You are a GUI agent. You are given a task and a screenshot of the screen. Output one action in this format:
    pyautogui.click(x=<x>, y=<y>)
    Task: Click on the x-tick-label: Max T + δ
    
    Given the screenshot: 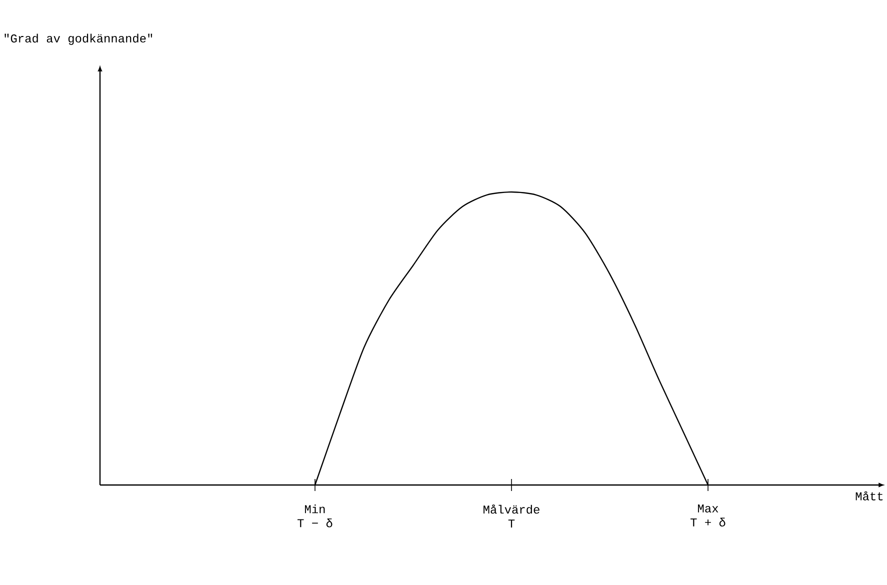 What is the action you would take?
    pyautogui.click(x=708, y=515)
    